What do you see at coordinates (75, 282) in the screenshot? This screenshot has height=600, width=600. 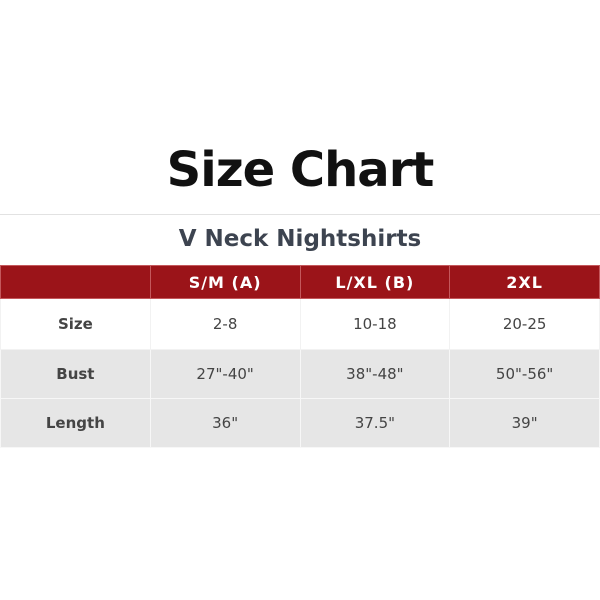 I see `header-cell-empty` at bounding box center [75, 282].